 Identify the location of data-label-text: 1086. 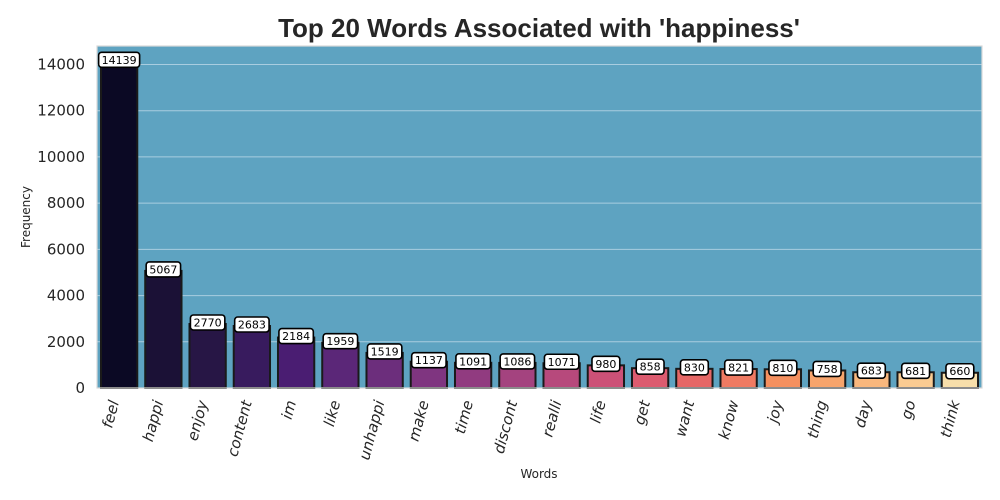
(517, 361).